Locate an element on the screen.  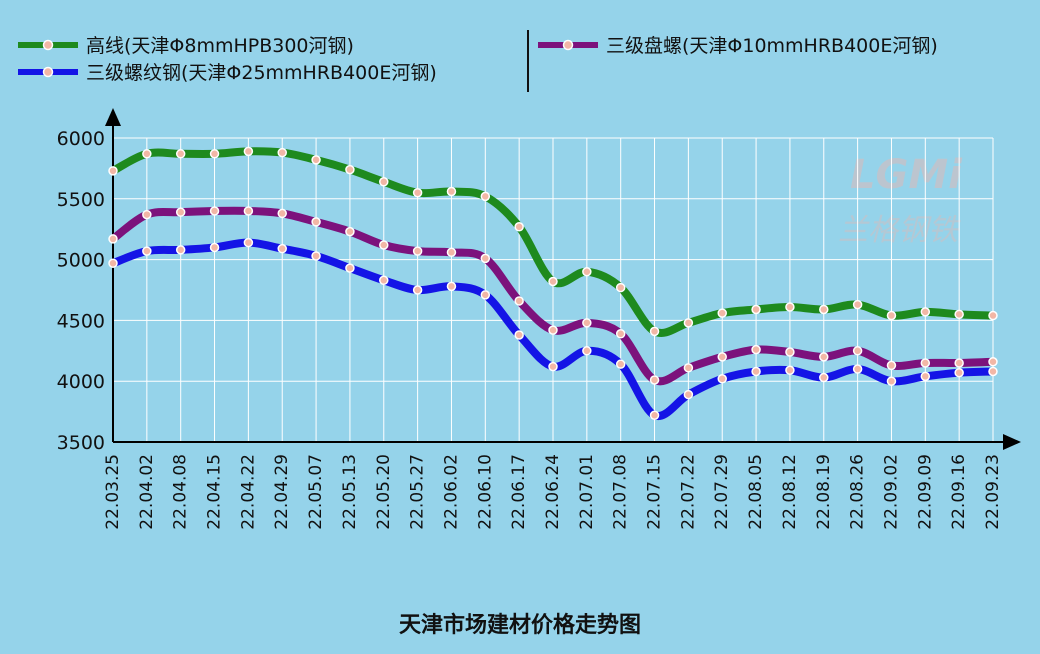
x-tick-label: 22.04.15 is located at coordinates (215, 492).